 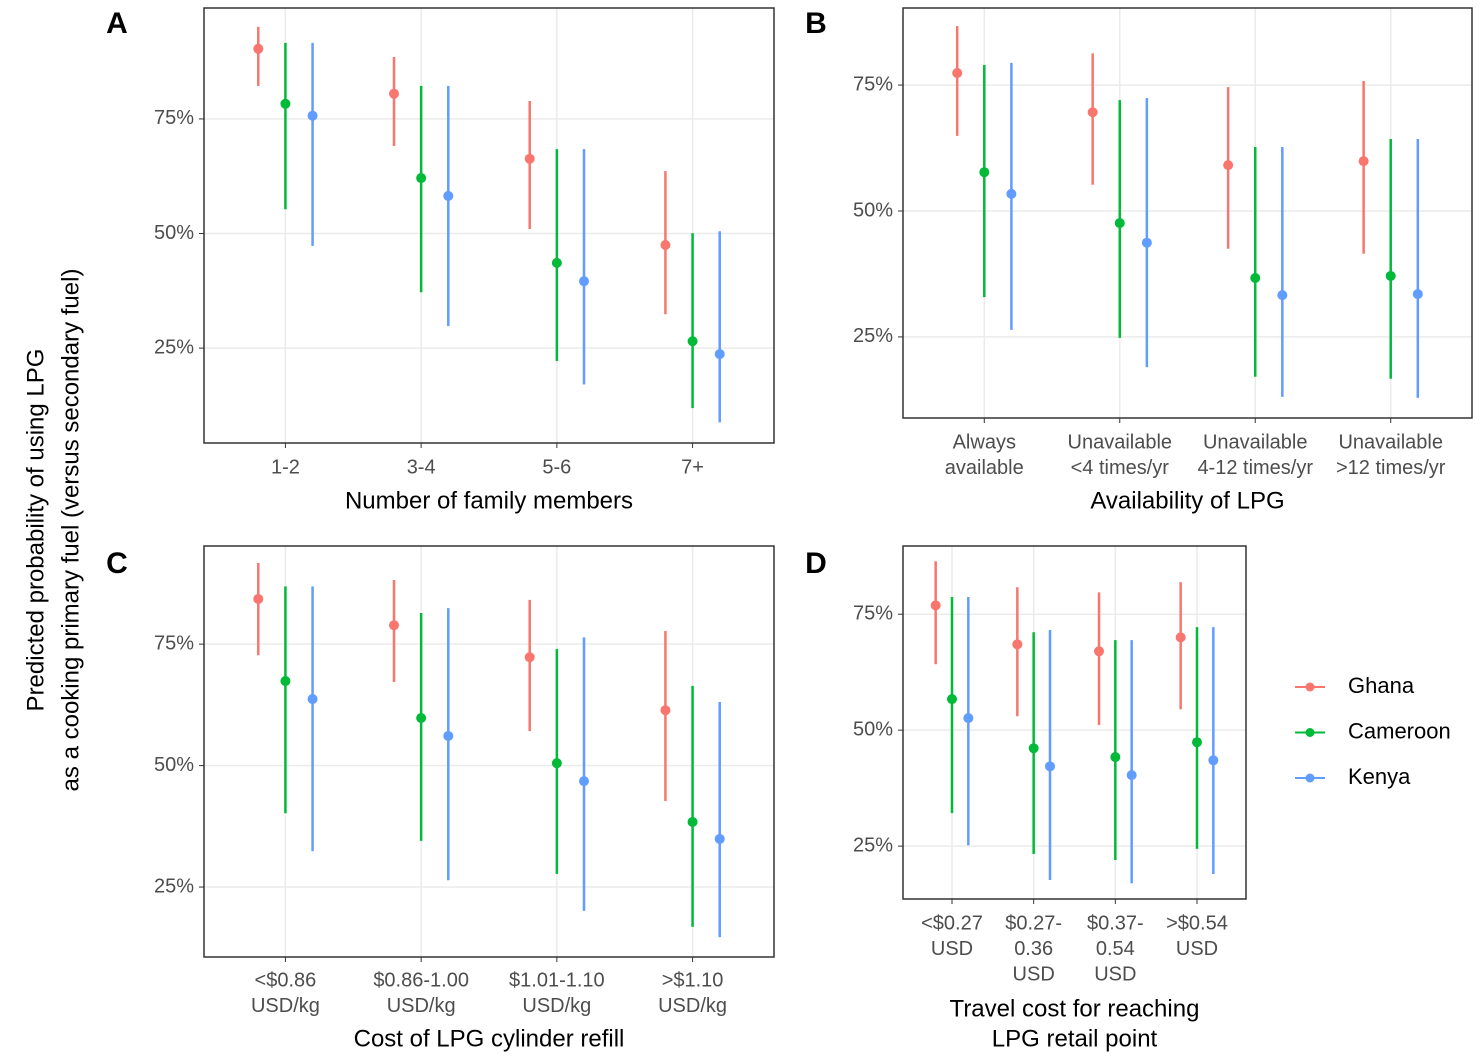 I want to click on legend-label: Kenya, so click(x=1379, y=776).